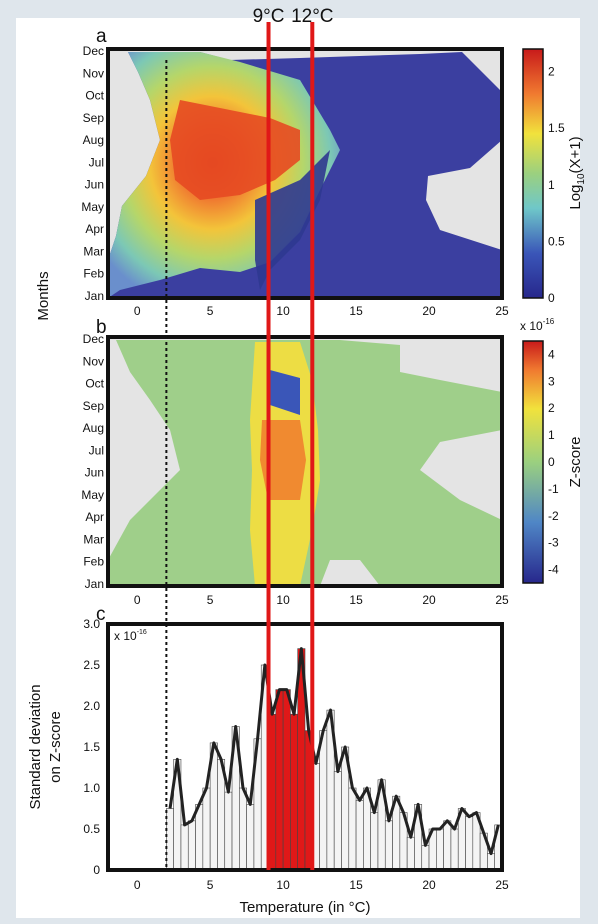  I want to click on month-tick-label: Oct, so click(94, 96).